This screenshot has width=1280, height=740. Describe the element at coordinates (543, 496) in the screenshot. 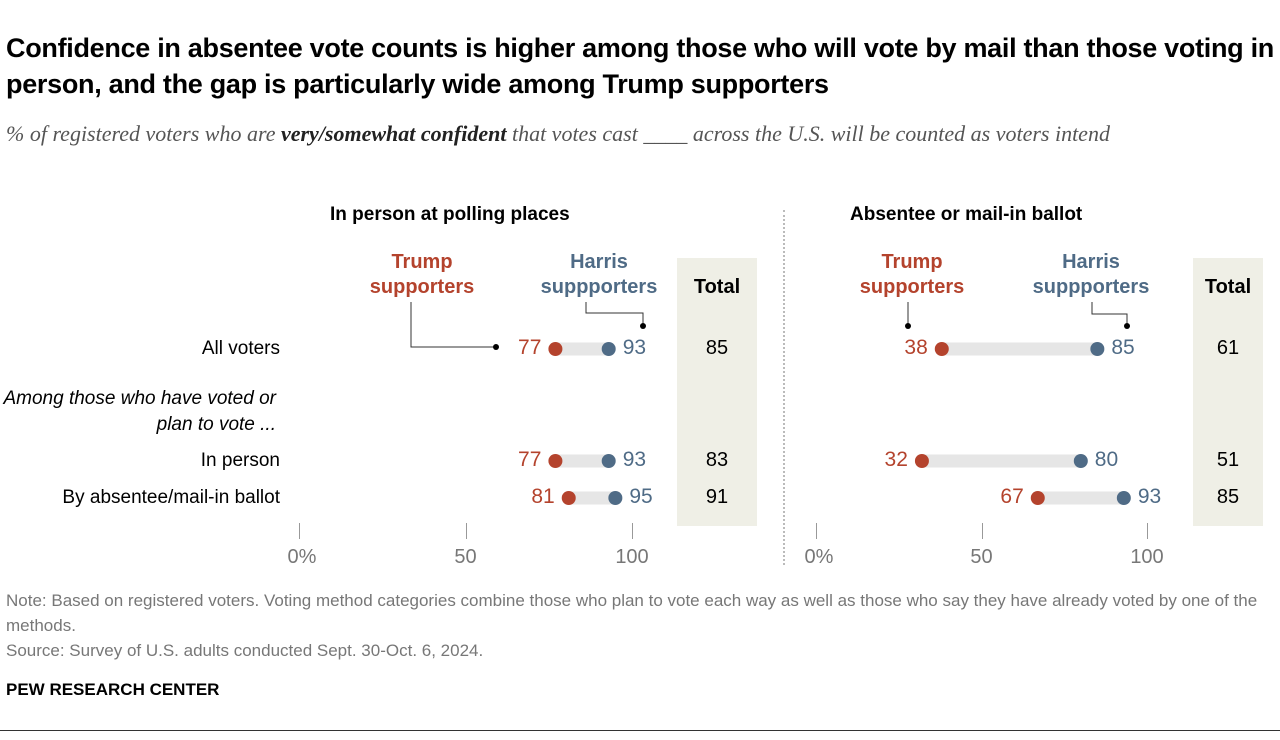

I see `trump-value-label: 81` at that location.